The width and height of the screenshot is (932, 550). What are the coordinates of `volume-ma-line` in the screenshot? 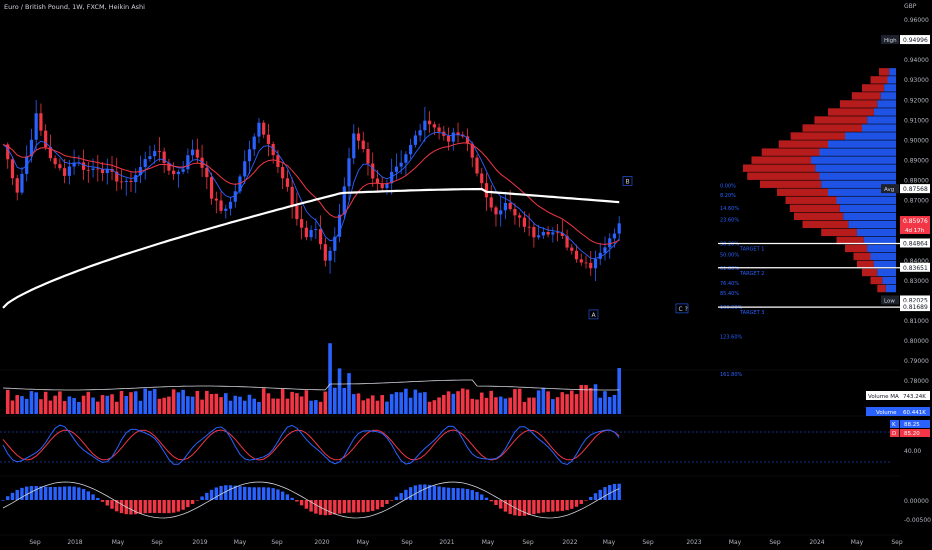 It's located at (311, 385).